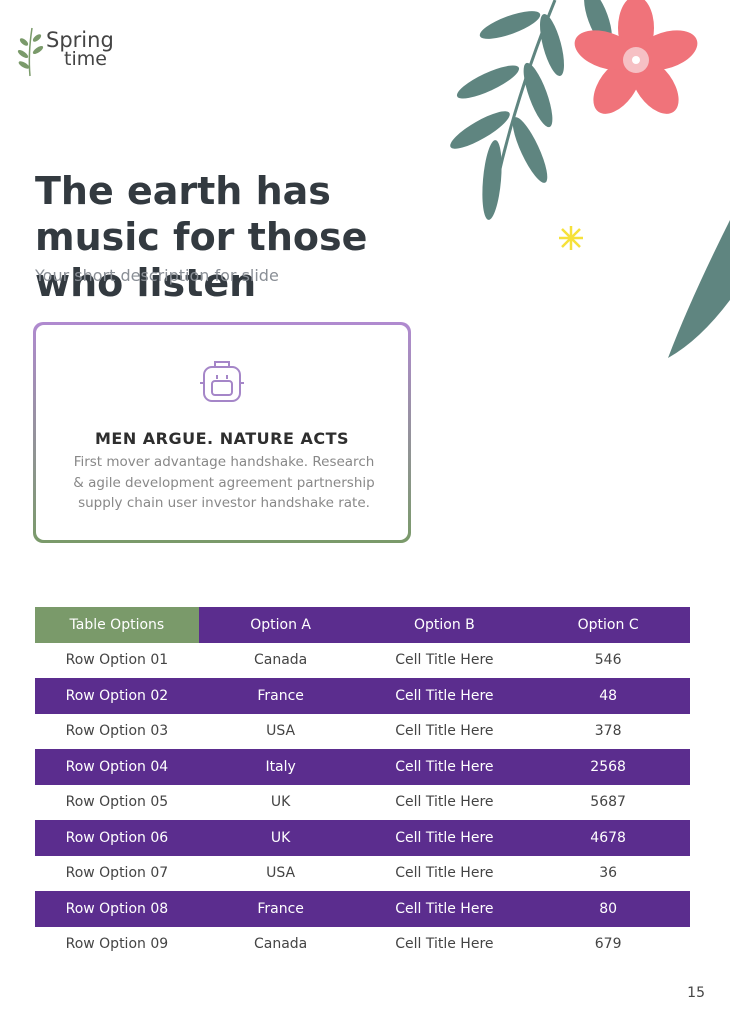  Describe the element at coordinates (30, 52) in the screenshot. I see `logo-sprig` at that location.